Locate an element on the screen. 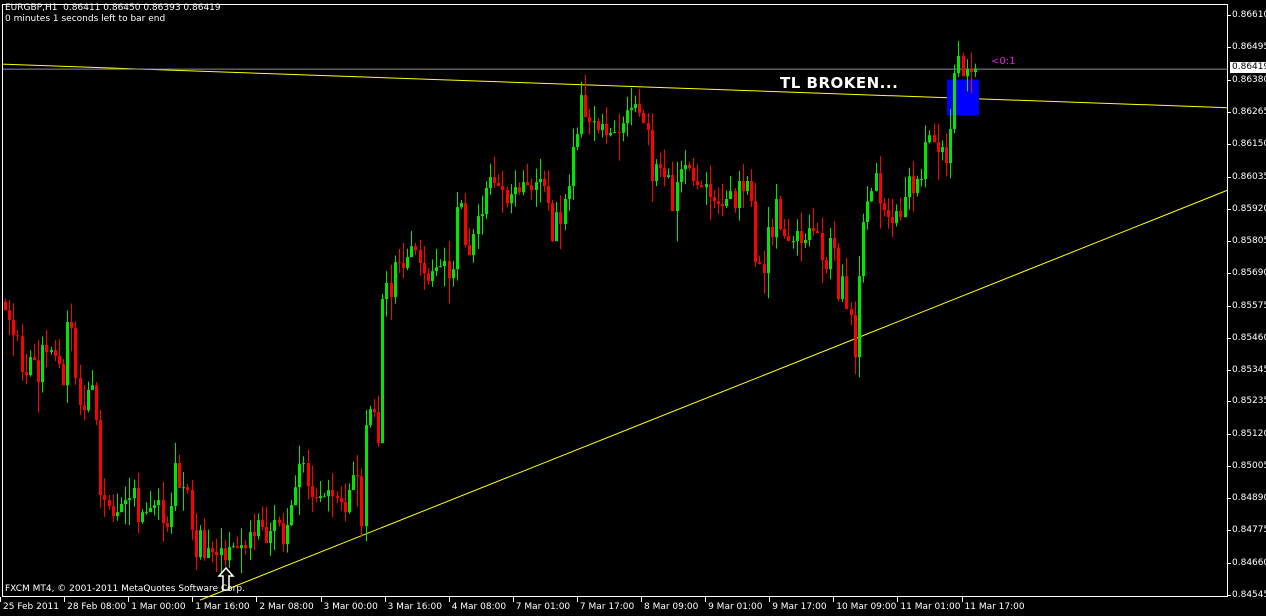  bid-price-label: 0.86419 is located at coordinates (1248, 67).